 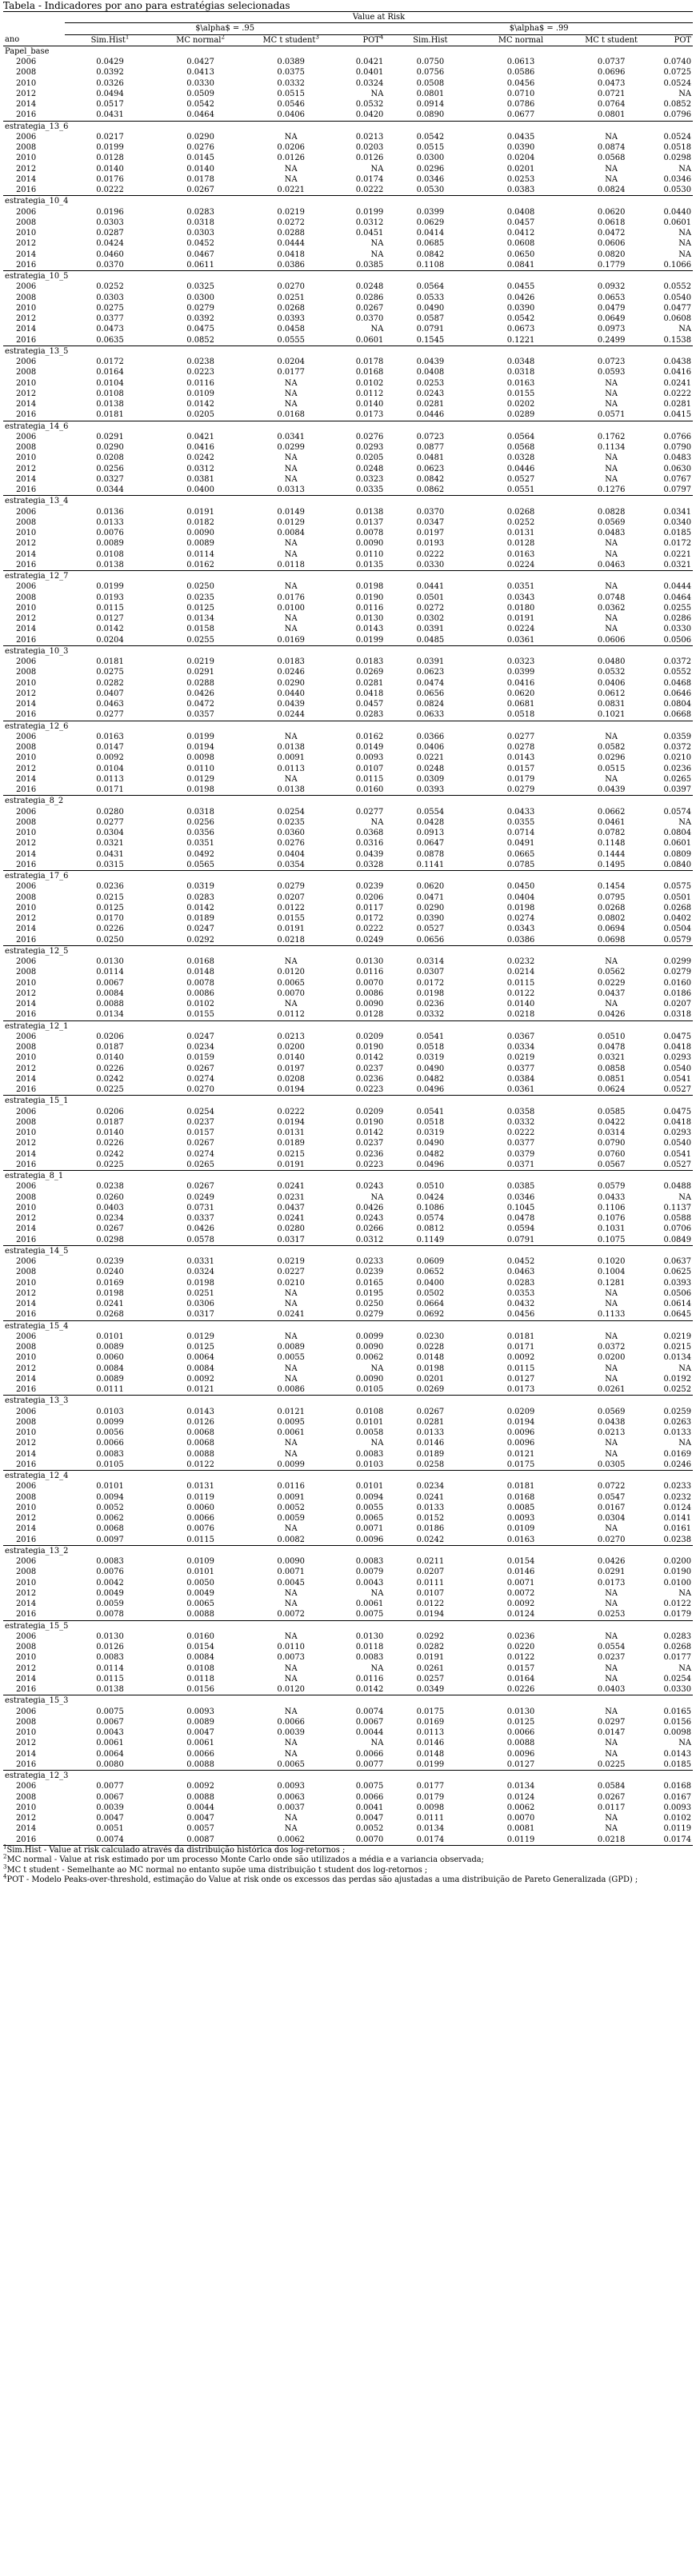 What do you see at coordinates (348, 1176) in the screenshot?
I see `group-header-row: estrategia_8_1` at bounding box center [348, 1176].